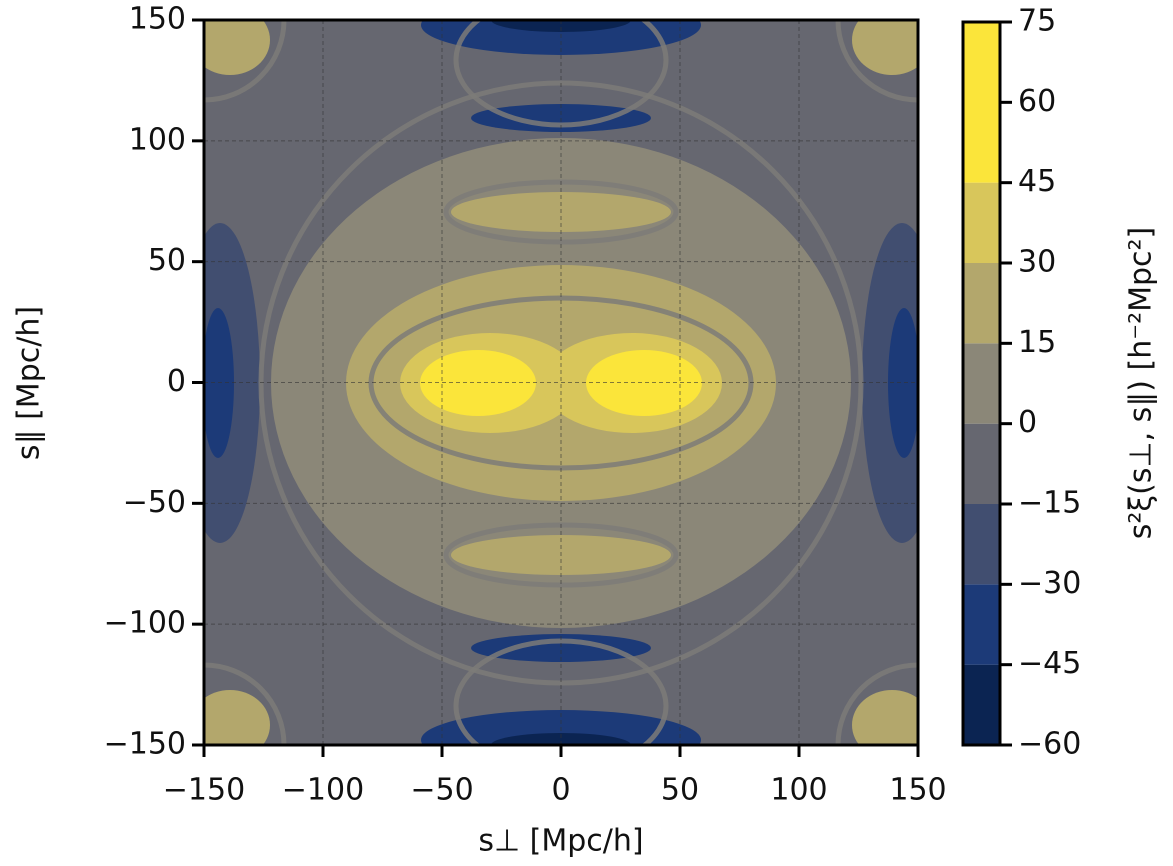 The width and height of the screenshot is (1173, 866). I want to click on y-tick-label: 0, so click(176, 381).